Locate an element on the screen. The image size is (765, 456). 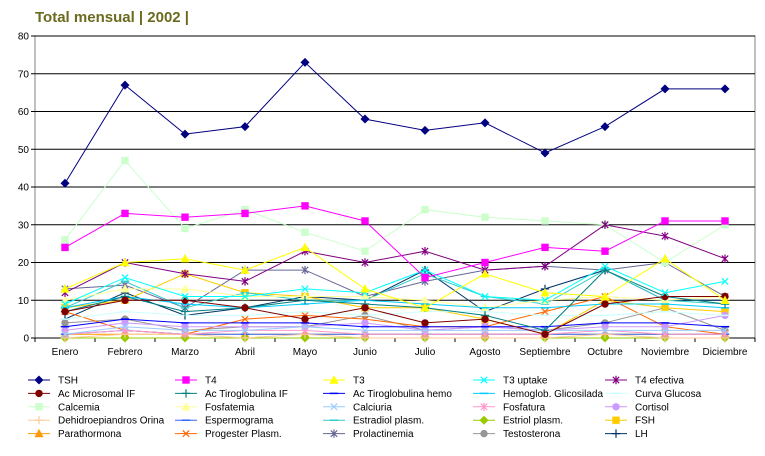
legend-item: TSH is located at coordinates (53, 381).